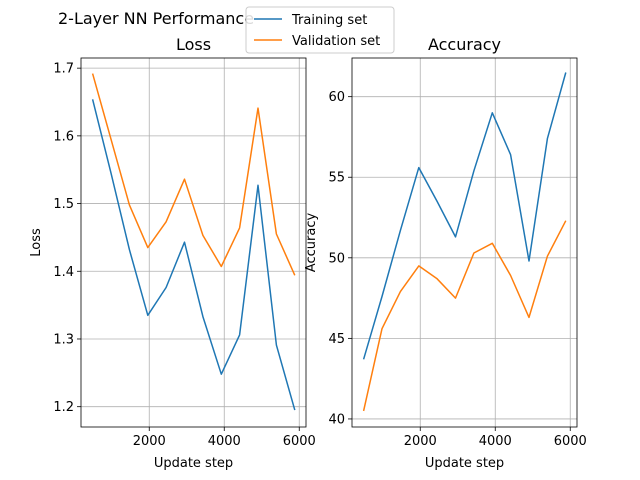 The width and height of the screenshot is (640, 480). I want to click on loss-ytick-label: 1.6, so click(63, 136).